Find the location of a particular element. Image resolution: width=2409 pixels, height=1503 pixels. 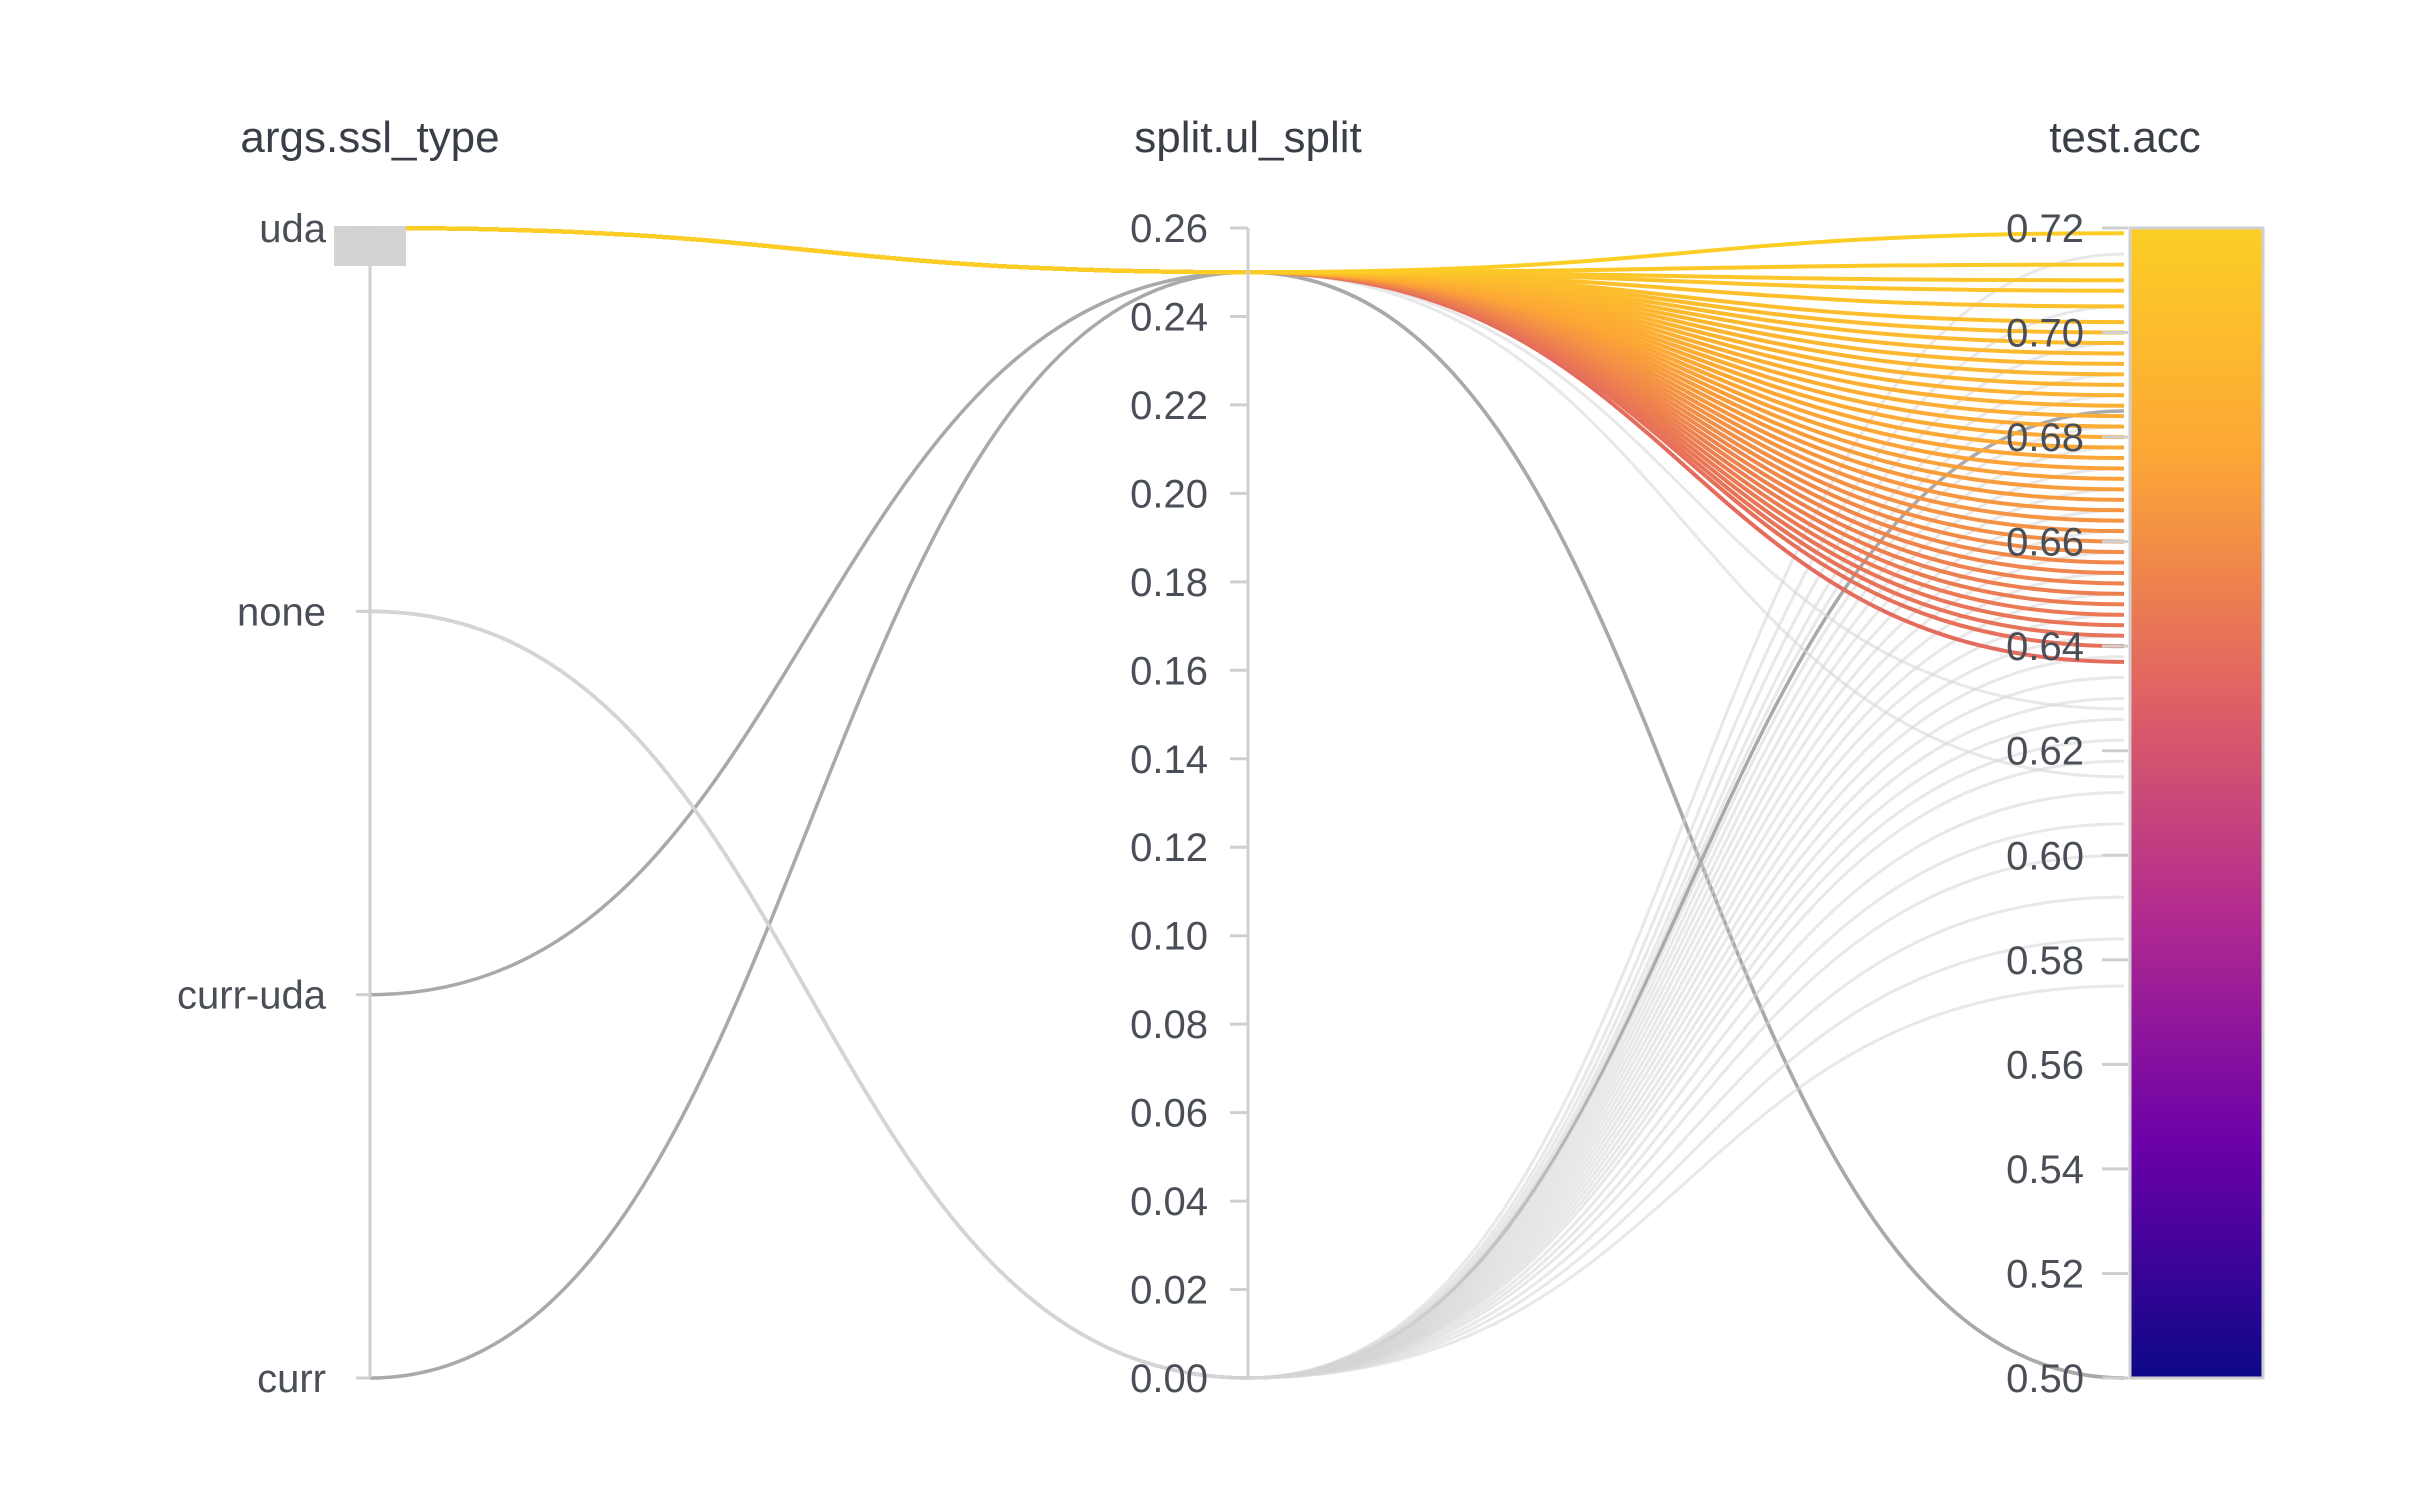

tick-label: 0.54 is located at coordinates (2045, 1170).